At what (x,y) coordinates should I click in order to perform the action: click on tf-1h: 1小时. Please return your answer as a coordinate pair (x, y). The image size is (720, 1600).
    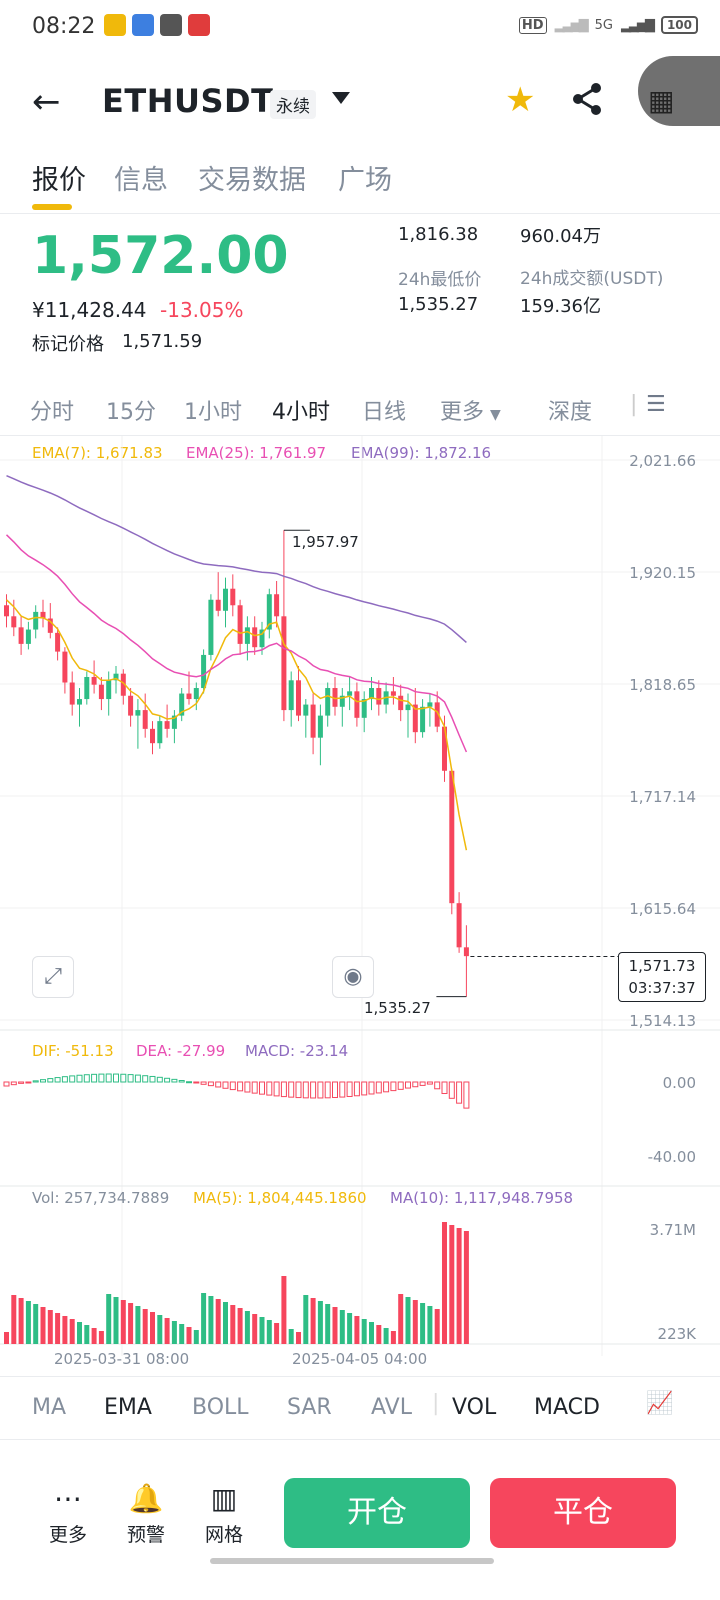
    Looking at the image, I should click on (213, 412).